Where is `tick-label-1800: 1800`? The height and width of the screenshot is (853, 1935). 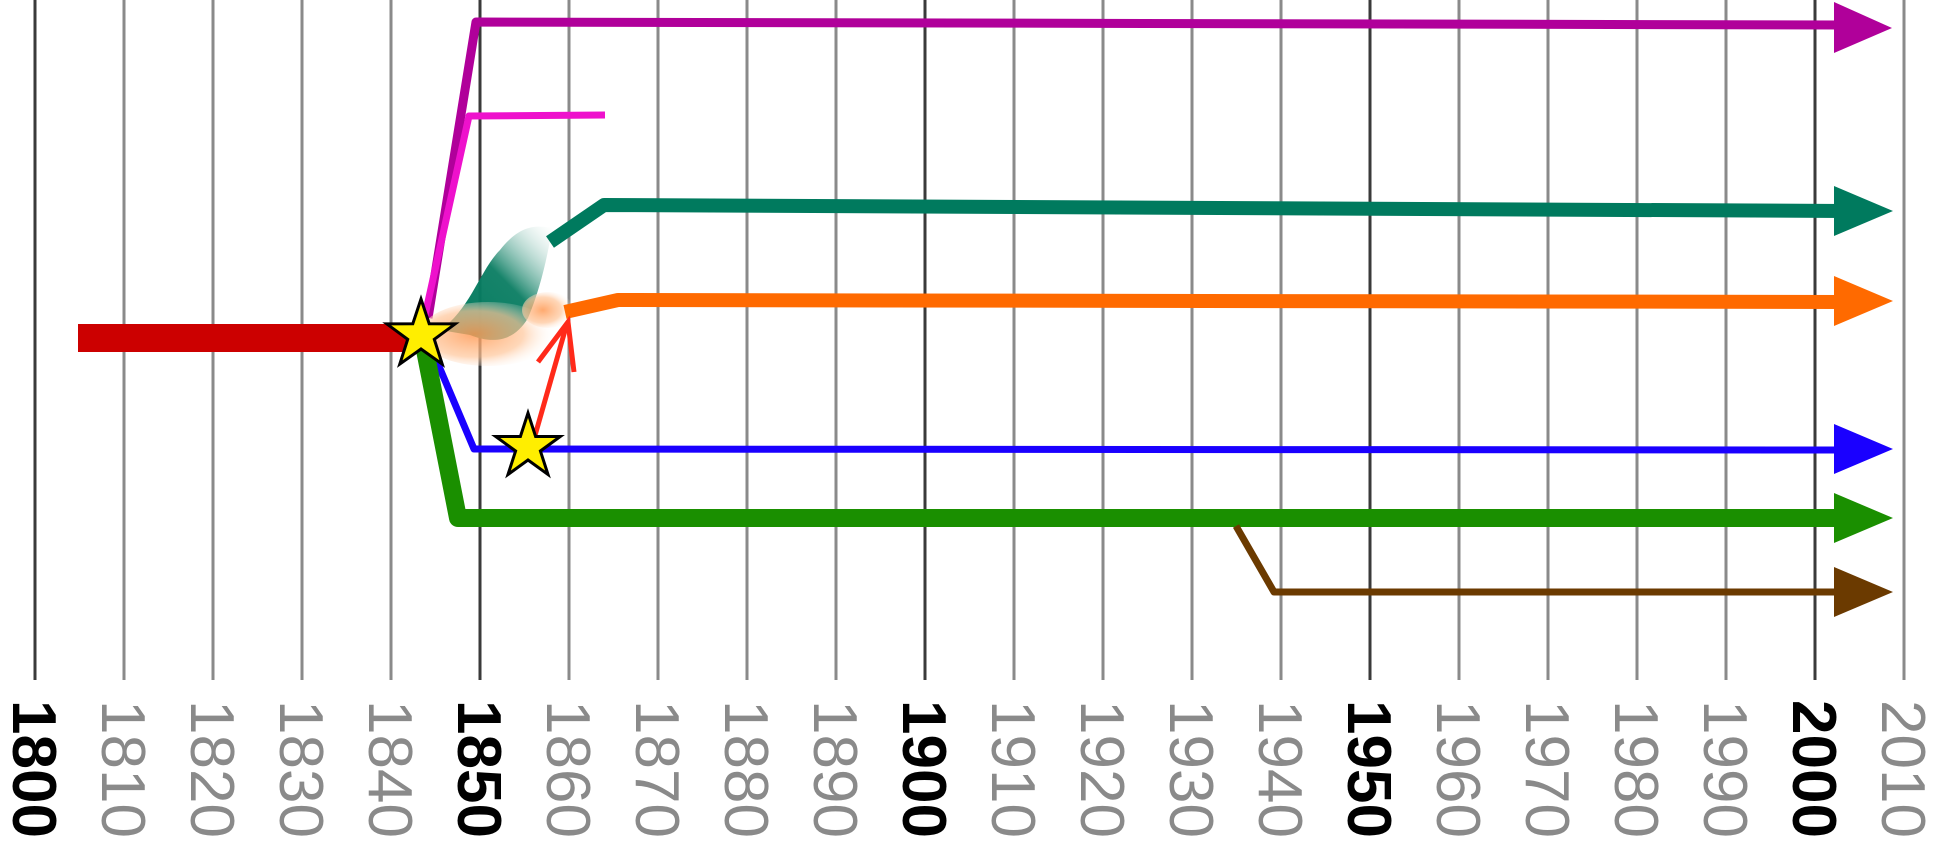
tick-label-1800: 1800 is located at coordinates (34, 769).